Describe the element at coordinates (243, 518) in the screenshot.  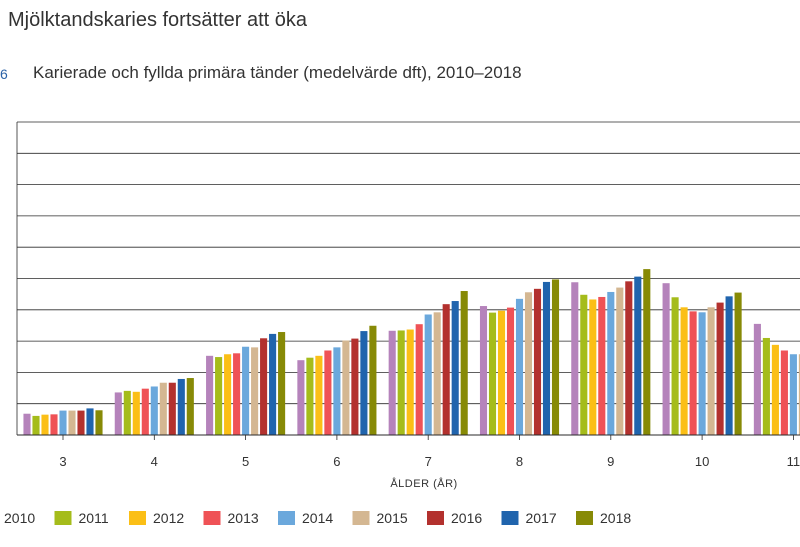
I see `legend-entry: 2013` at that location.